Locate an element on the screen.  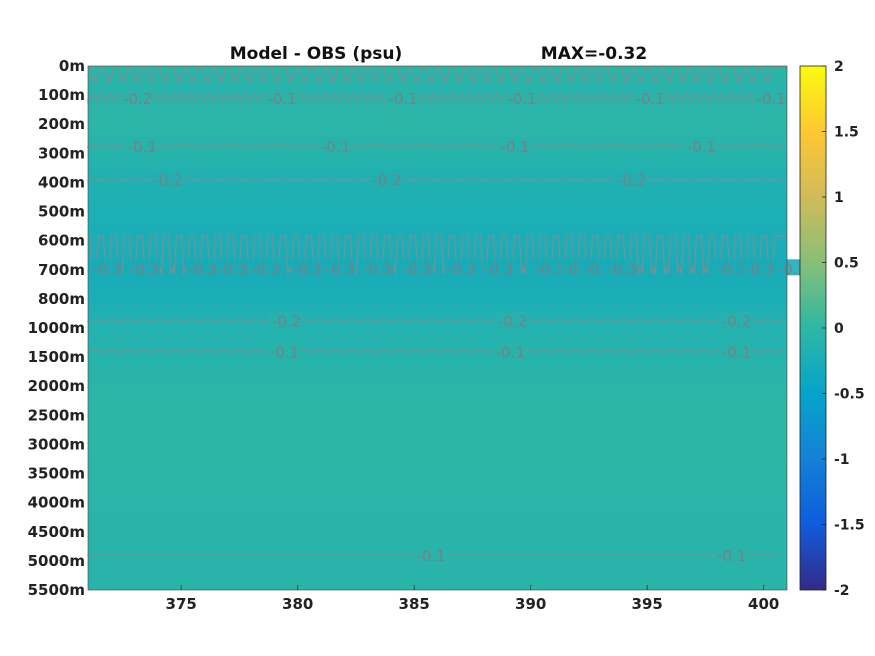
colorbar-tick-label: 1 is located at coordinates (839, 198).